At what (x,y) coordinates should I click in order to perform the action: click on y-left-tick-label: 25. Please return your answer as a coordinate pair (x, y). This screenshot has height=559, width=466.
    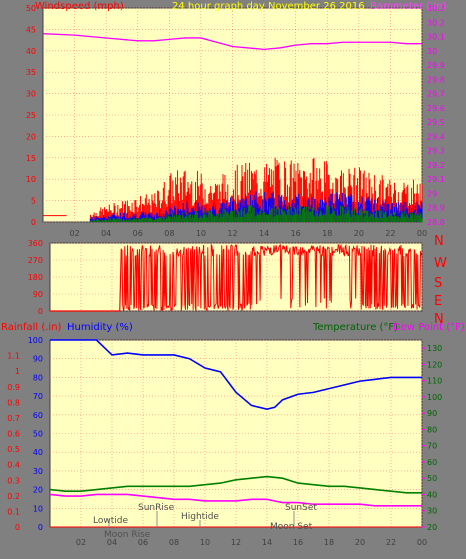
    Looking at the image, I should click on (31, 115).